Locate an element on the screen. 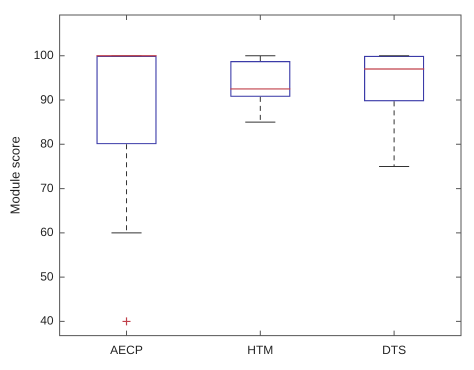 Image resolution: width=474 pixels, height=370 pixels. y-tick-label: 80 is located at coordinates (47, 143).